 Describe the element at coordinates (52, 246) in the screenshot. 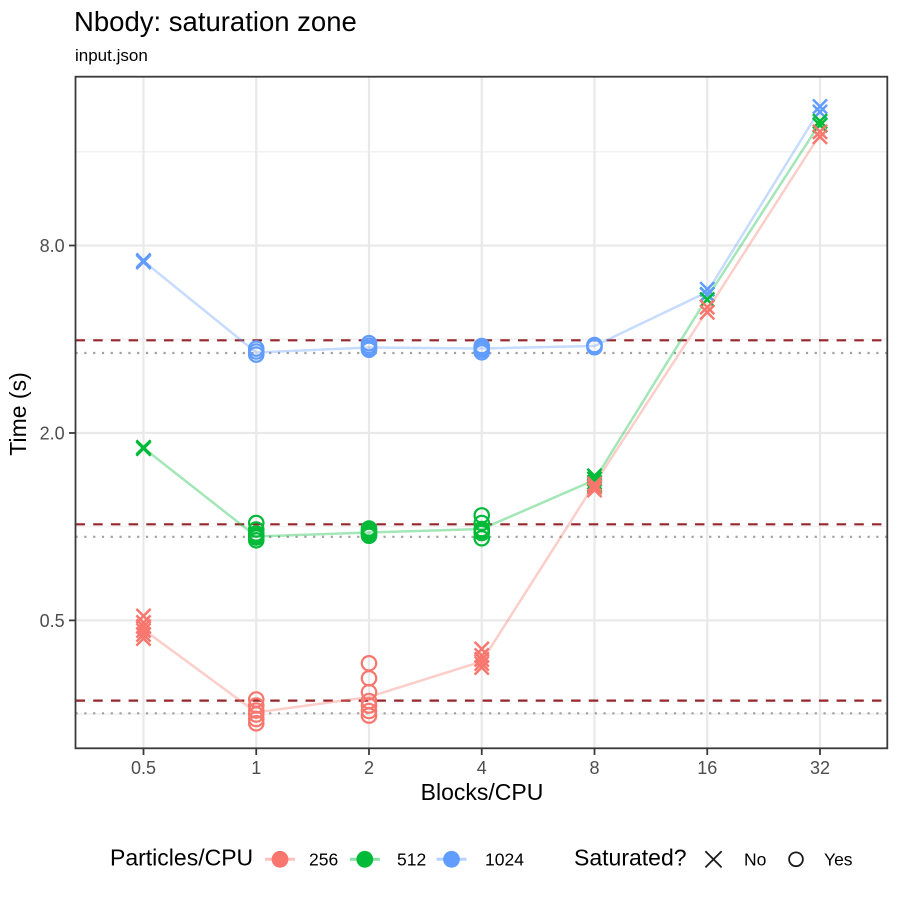

I see `svg-text: 8.0` at that location.